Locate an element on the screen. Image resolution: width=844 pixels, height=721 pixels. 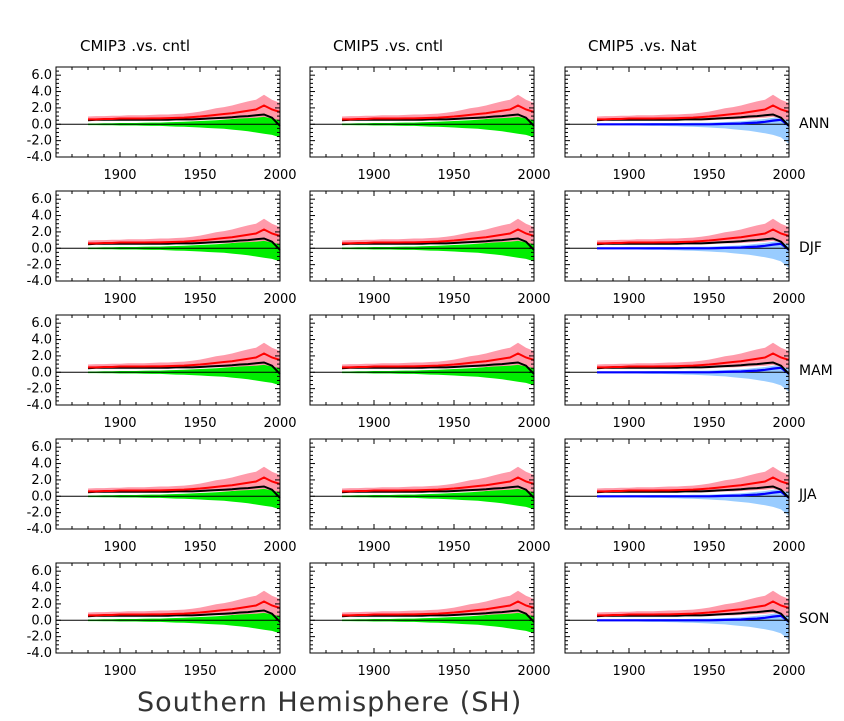
panel-jja-3: 1900 1950 2000 is located at coordinates (685, 496).